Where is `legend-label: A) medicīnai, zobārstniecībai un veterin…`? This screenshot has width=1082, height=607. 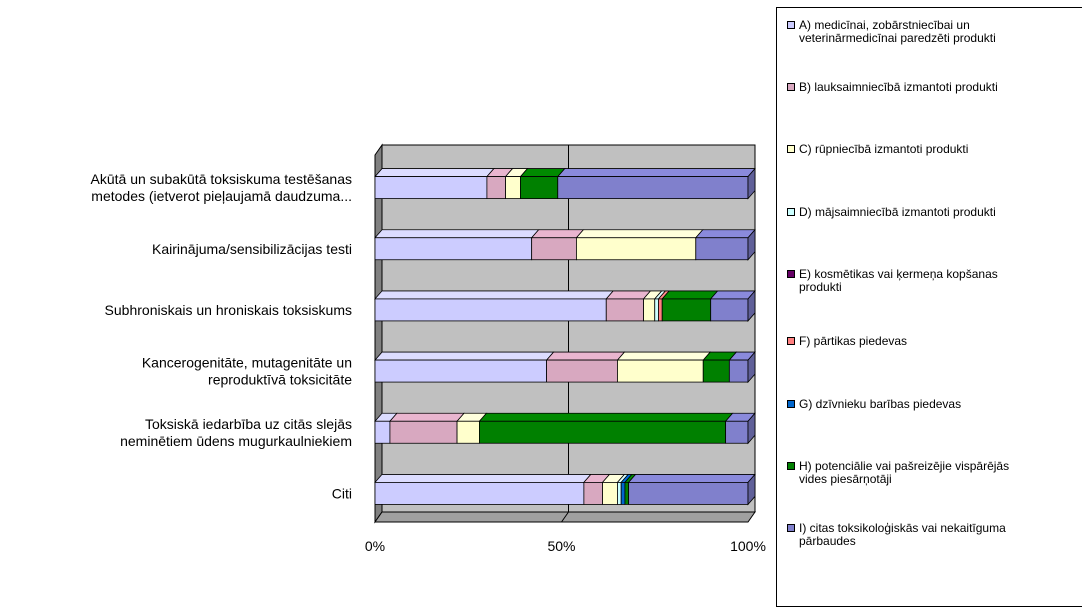 legend-label: A) medicīnai, zobārstniecībai un veterin… is located at coordinates (897, 31).